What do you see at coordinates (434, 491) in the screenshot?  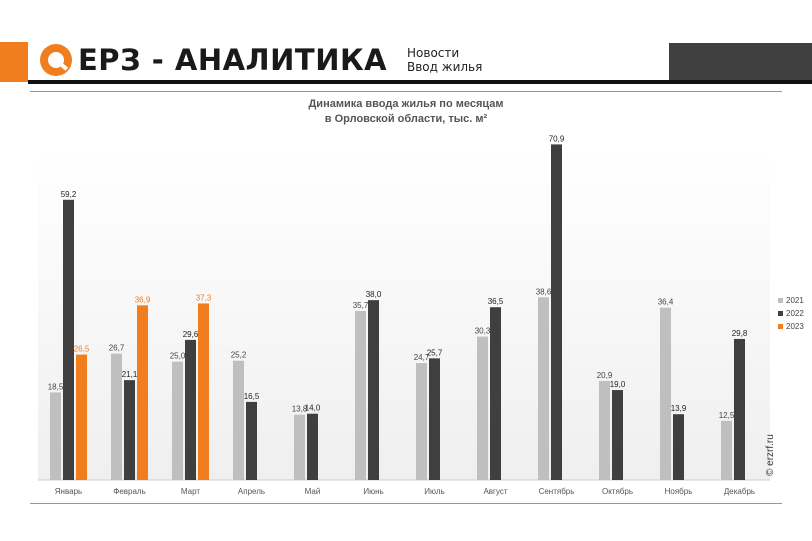 I see `x-tick-label-7: Июль` at bounding box center [434, 491].